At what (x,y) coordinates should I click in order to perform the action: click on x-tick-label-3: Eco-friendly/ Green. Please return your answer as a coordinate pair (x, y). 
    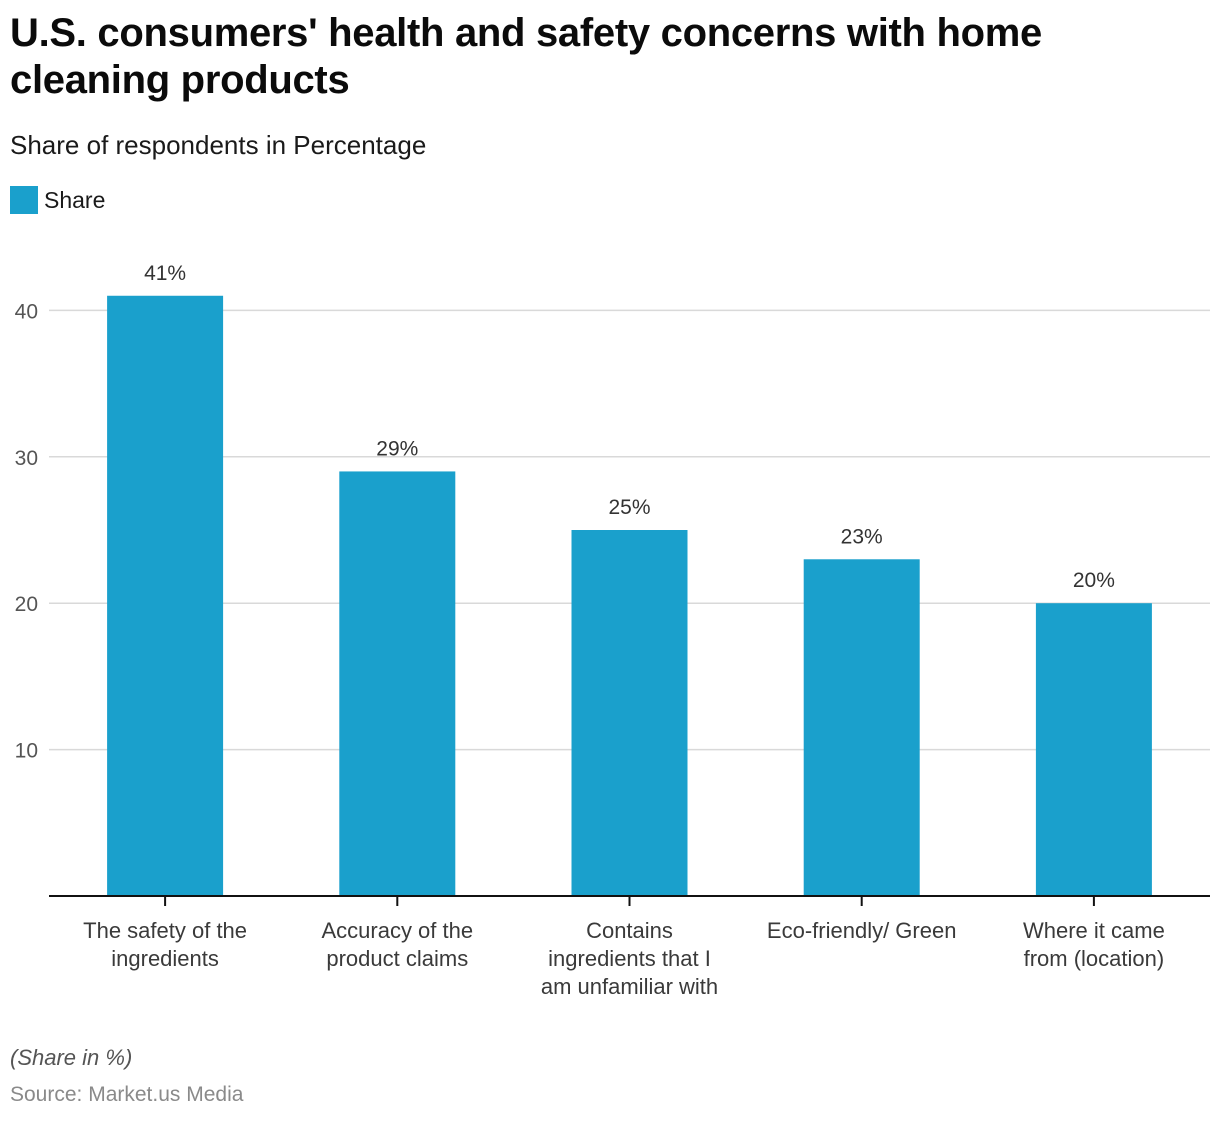
    Looking at the image, I should click on (862, 930).